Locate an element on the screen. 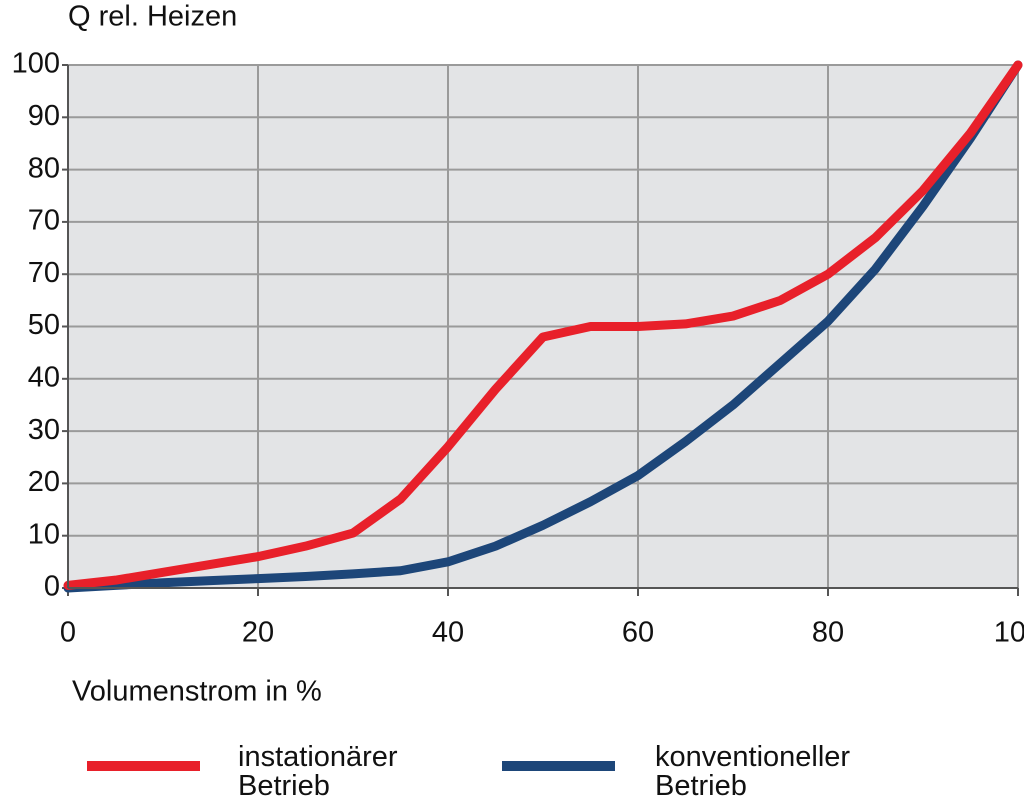 The image size is (1024, 807). legend-label: konventioneller Betrieb is located at coordinates (753, 771).